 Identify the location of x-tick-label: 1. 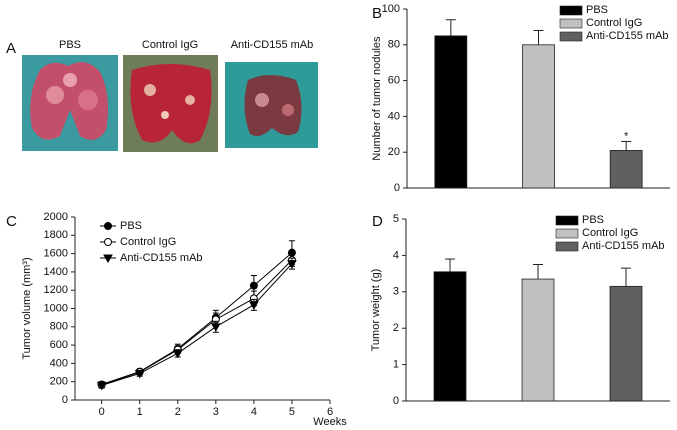
(140, 412).